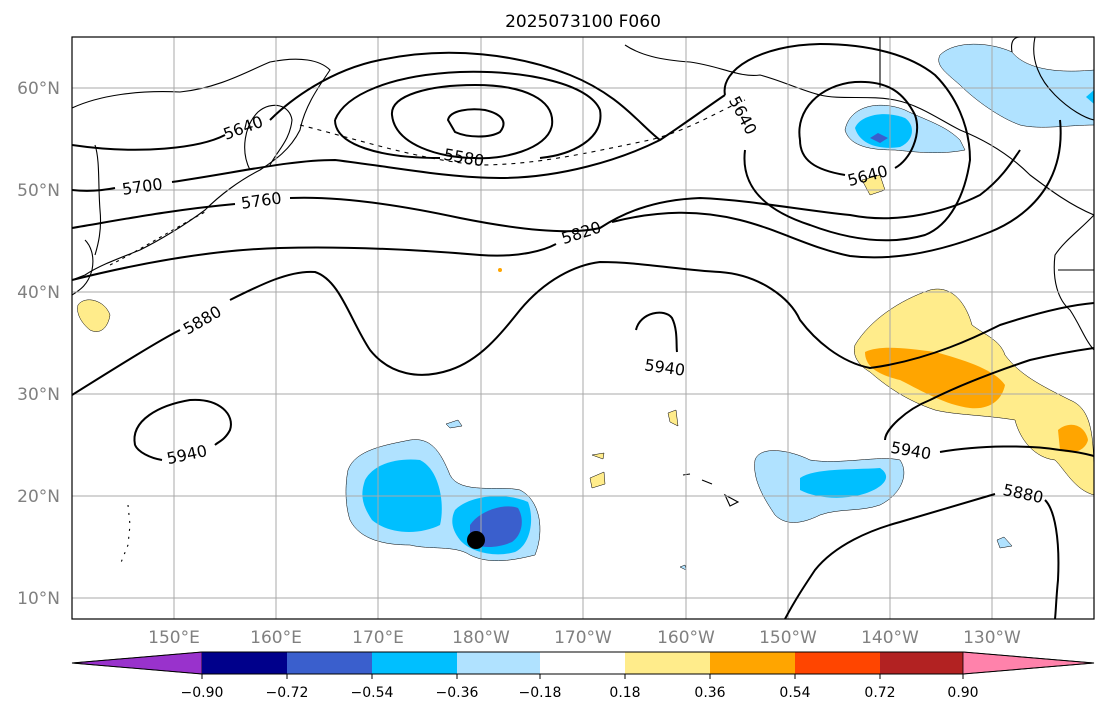 The width and height of the screenshot is (1105, 712). What do you see at coordinates (962, 693) in the screenshot?
I see `colorbar-label-10: 0.90` at bounding box center [962, 693].